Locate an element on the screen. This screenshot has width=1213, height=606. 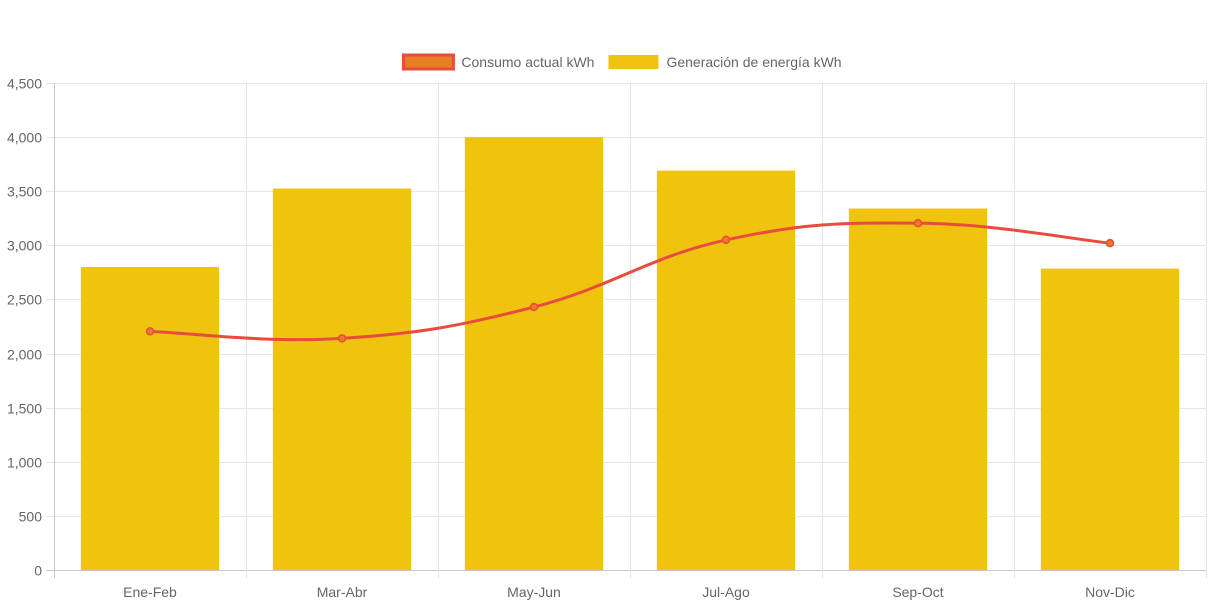
y-tick-label: 3,500 is located at coordinates (24, 192).